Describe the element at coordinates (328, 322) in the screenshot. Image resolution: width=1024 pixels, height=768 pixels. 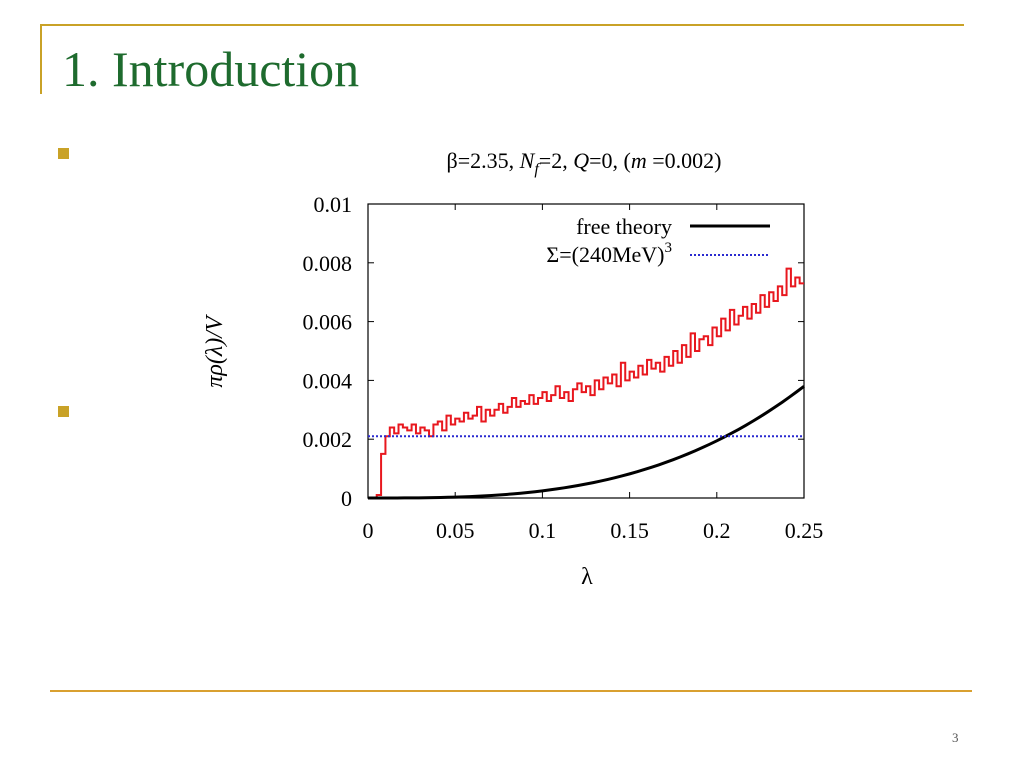
I see `y-tick-label: 0.006` at that location.